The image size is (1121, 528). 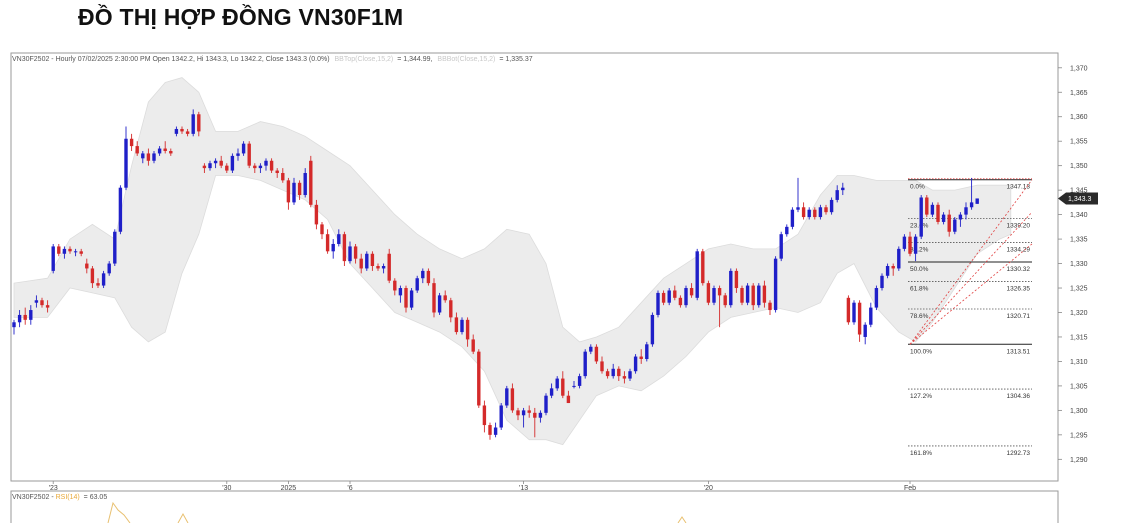 What do you see at coordinates (119, 512) in the screenshot?
I see `rsi-line` at bounding box center [119, 512].